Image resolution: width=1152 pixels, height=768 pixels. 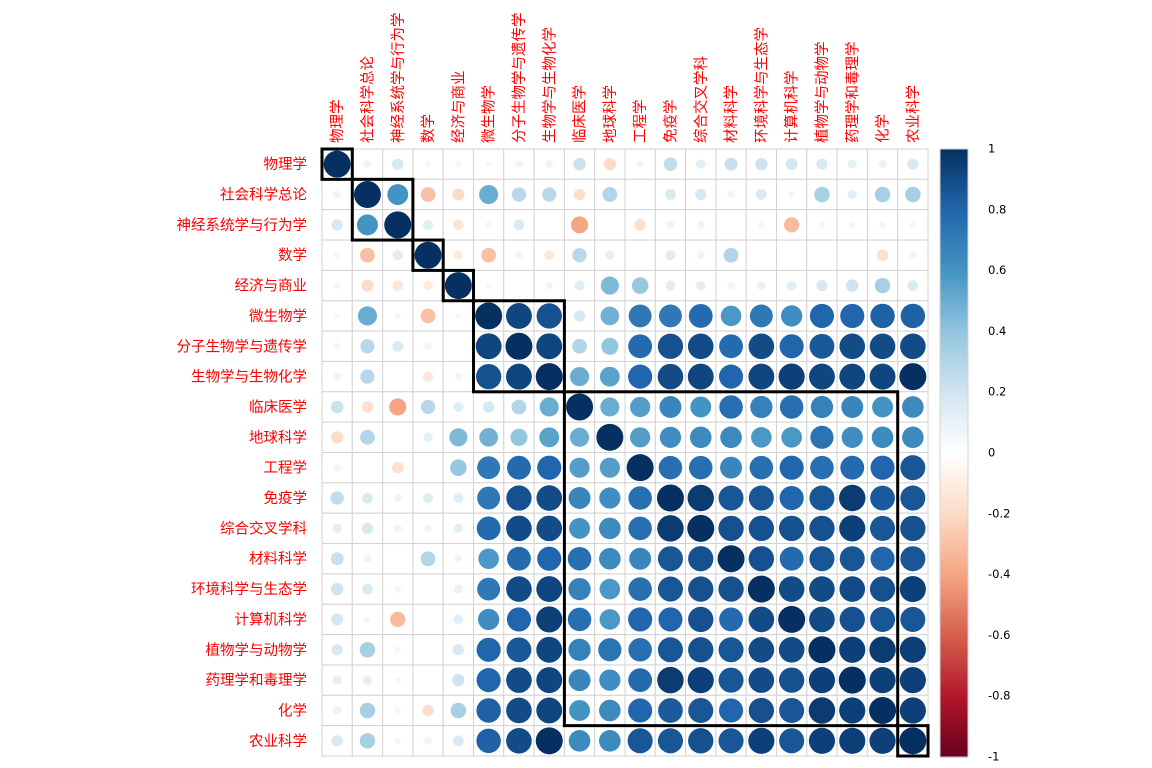 What do you see at coordinates (610, 619) in the screenshot?
I see `corr-circle-计算机科学-地球科学` at bounding box center [610, 619].